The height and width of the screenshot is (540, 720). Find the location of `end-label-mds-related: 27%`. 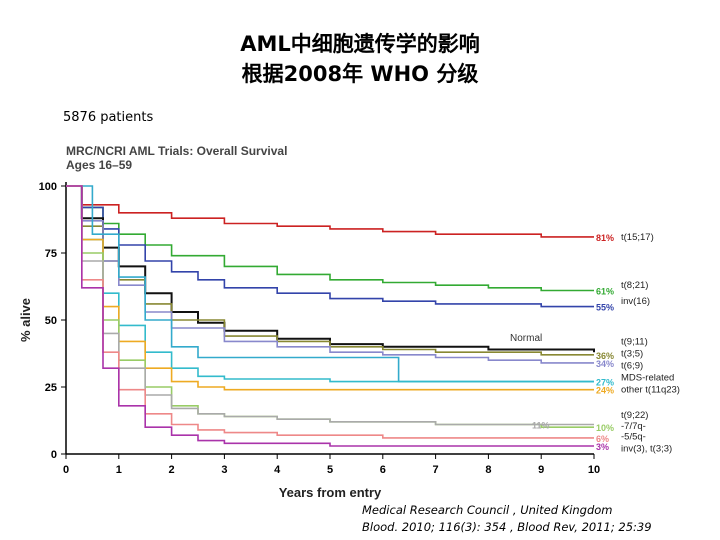

end-label-mds-related: 27% is located at coordinates (605, 383).